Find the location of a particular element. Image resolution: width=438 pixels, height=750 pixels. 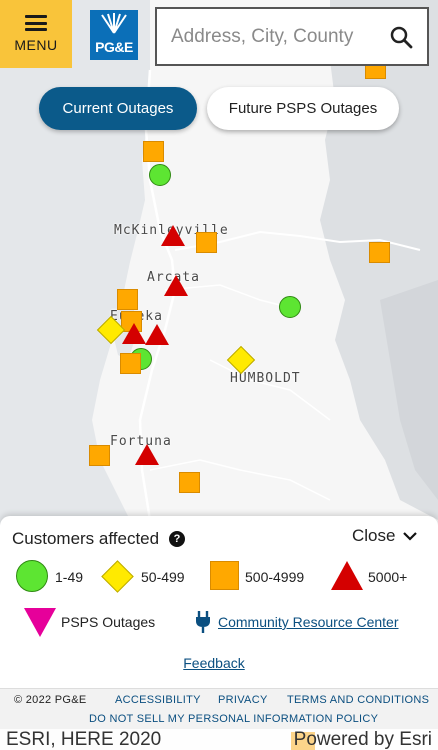

privacy-link: PRIVACY is located at coordinates (243, 700).